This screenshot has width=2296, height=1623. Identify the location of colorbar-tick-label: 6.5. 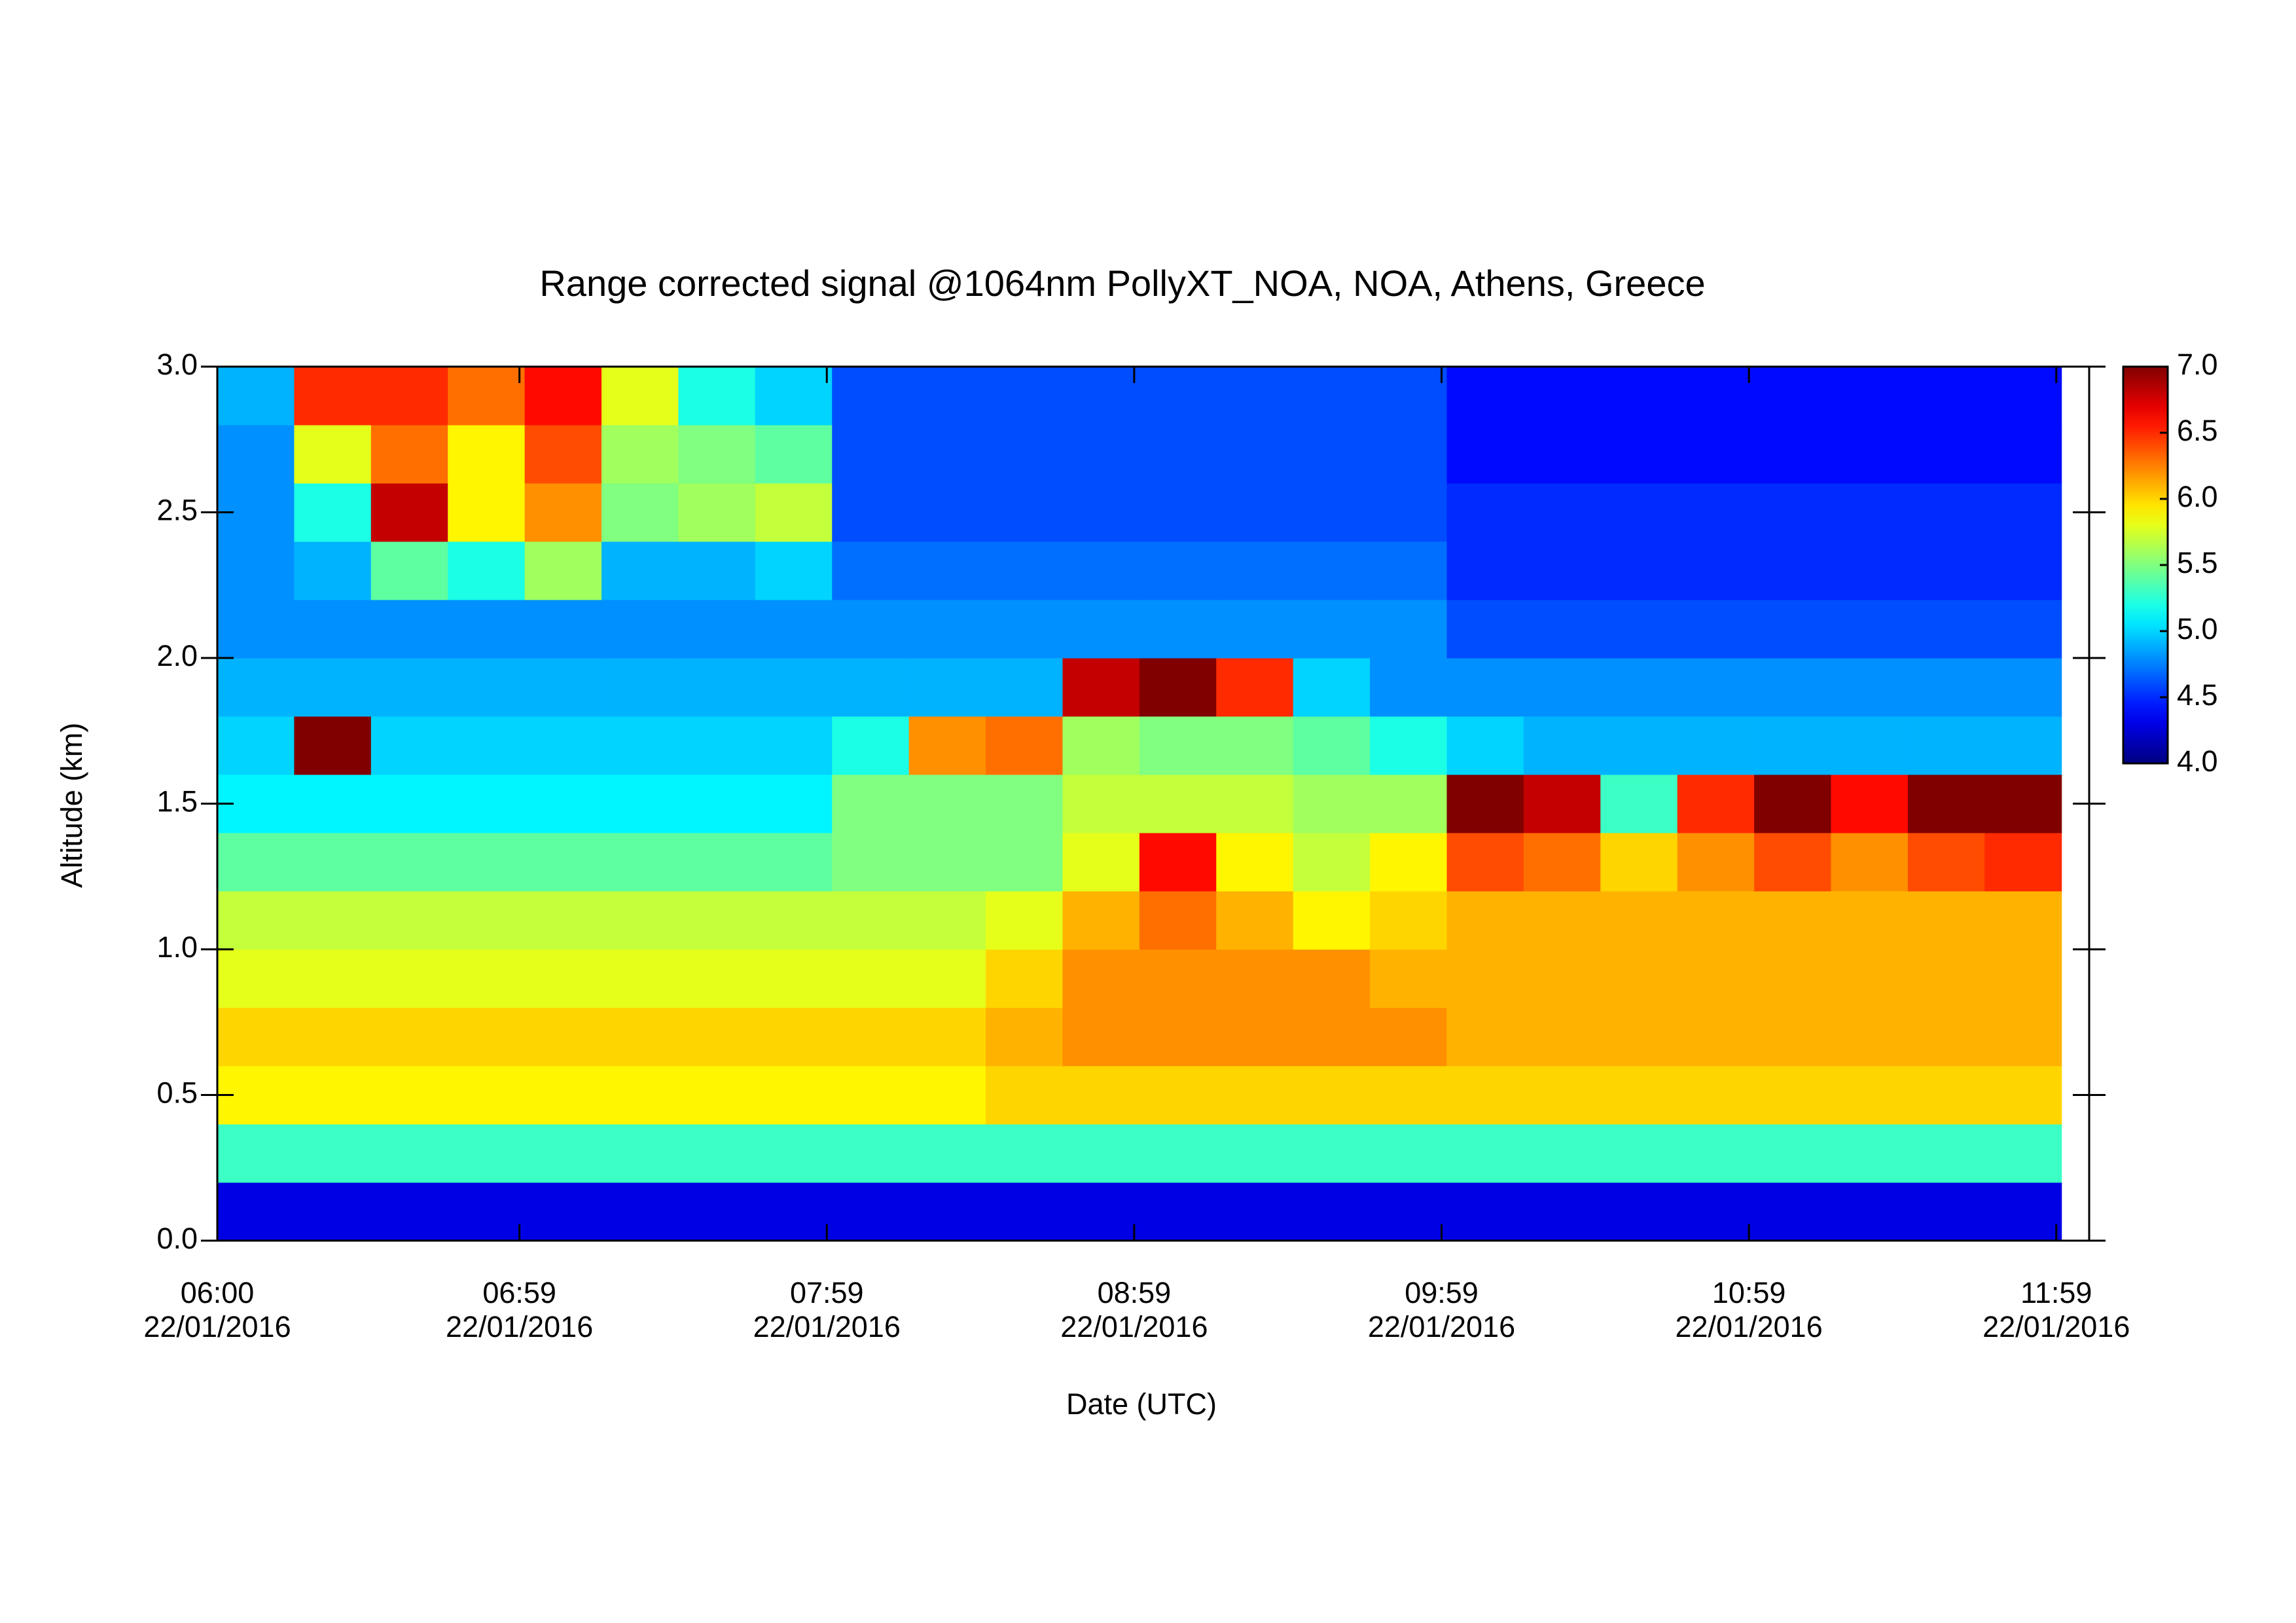
(2197, 430).